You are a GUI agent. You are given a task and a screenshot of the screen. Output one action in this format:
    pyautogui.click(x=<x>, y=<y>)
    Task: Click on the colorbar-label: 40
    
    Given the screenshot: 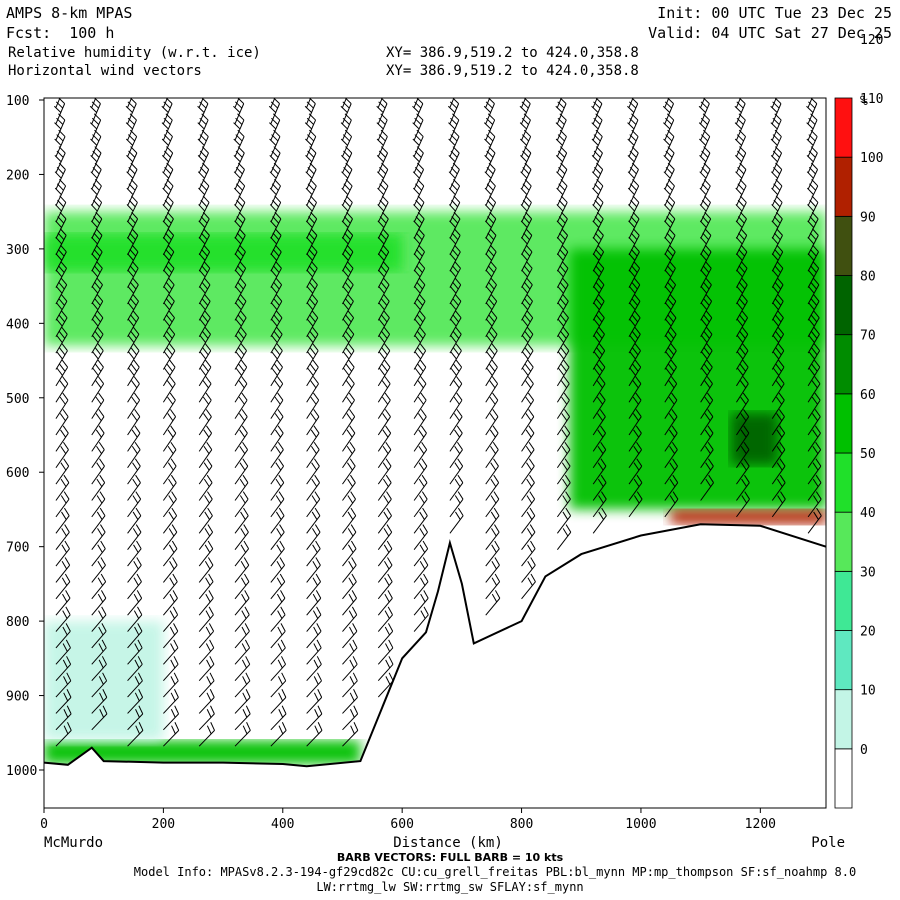 What is the action you would take?
    pyautogui.click(x=868, y=513)
    